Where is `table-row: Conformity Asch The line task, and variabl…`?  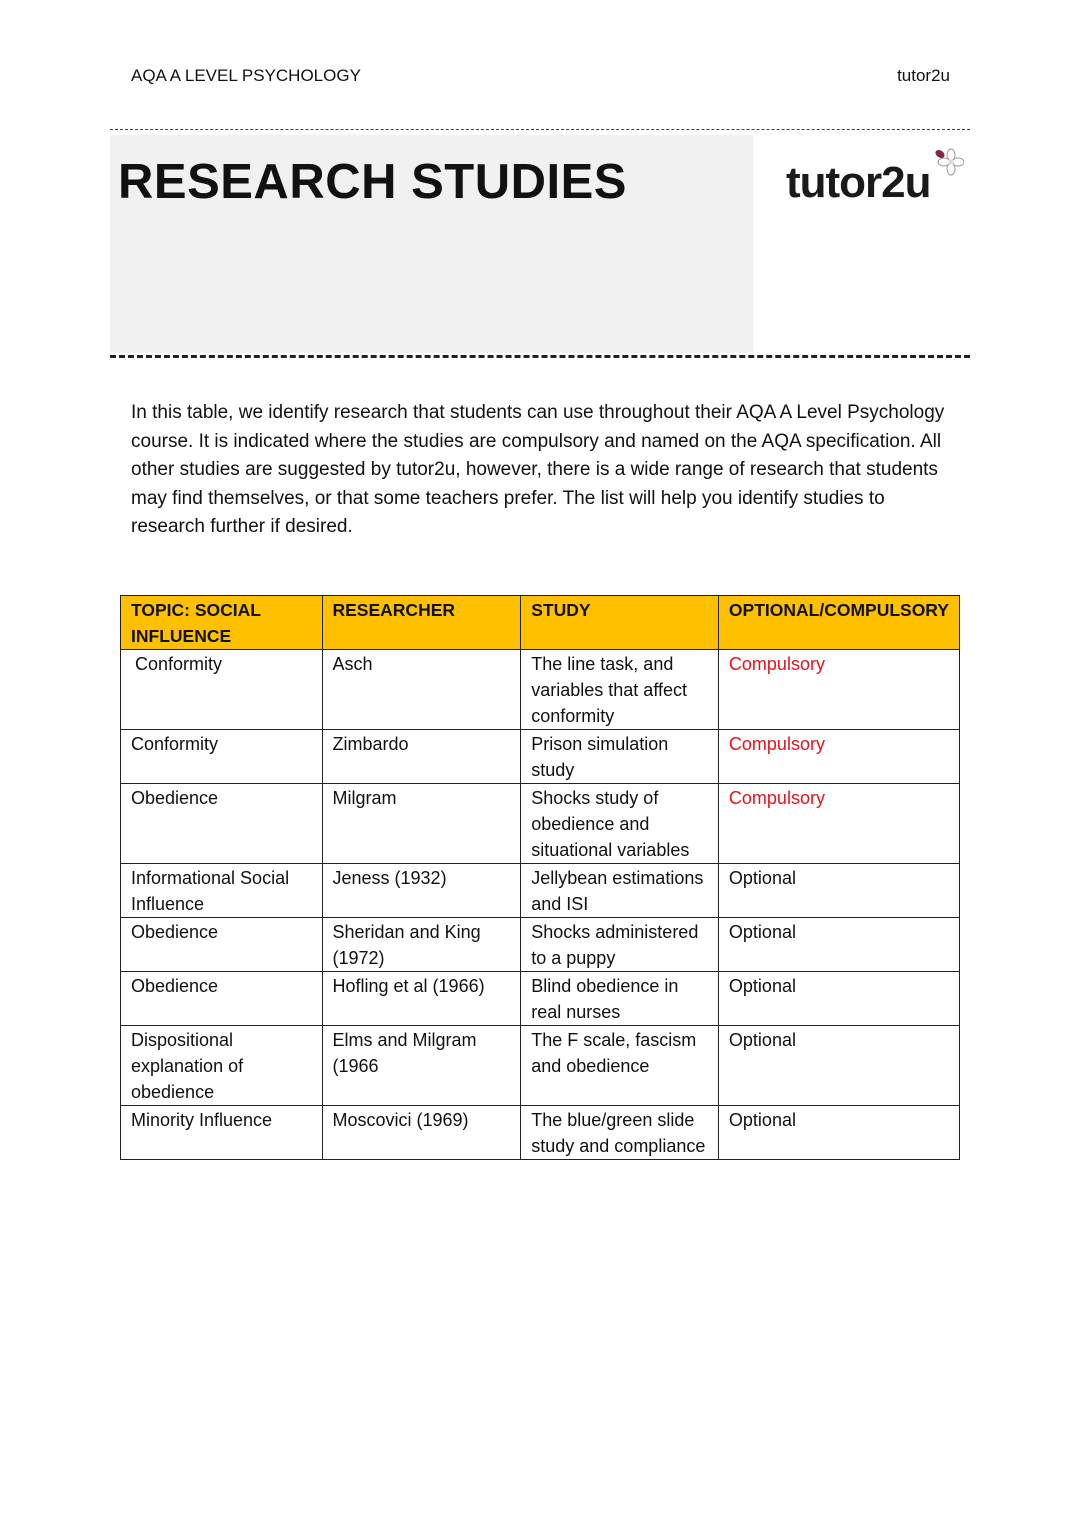
table-row: Conformity Asch The line task, and variabl… is located at coordinates (540, 689).